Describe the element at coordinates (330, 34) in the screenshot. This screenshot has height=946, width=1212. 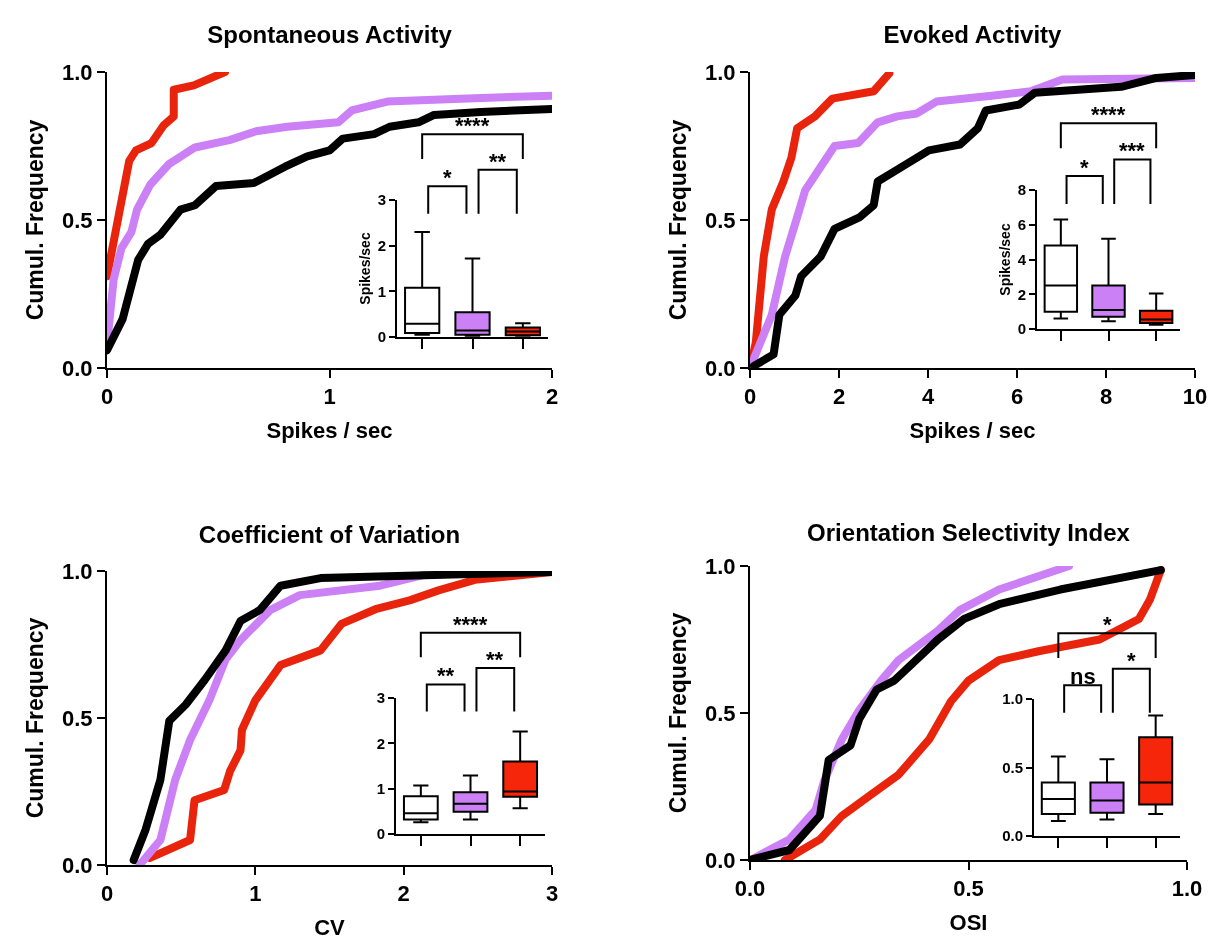
I see `chart-title: Spontaneous Activity` at that location.